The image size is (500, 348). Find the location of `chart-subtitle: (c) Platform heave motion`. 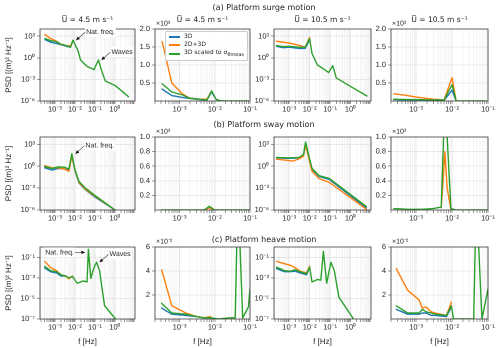

chart-subtitle: (c) Platform heave motion is located at coordinates (264, 239).